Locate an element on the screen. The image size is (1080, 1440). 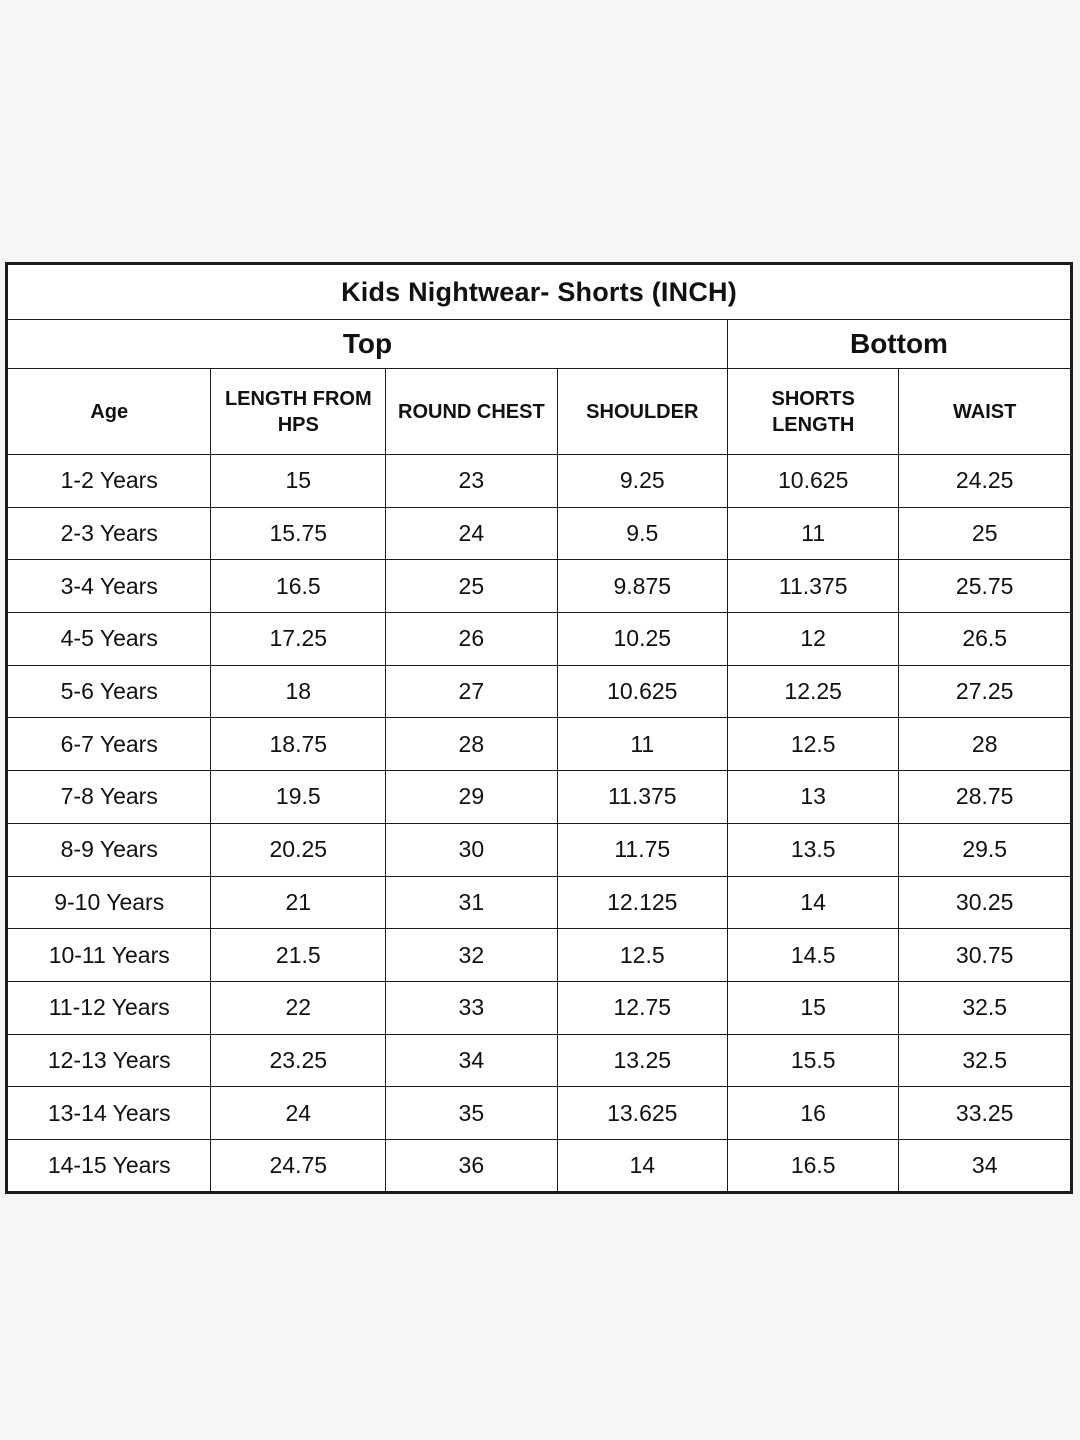
cell-shoulder: 12.125 is located at coordinates (642, 902).